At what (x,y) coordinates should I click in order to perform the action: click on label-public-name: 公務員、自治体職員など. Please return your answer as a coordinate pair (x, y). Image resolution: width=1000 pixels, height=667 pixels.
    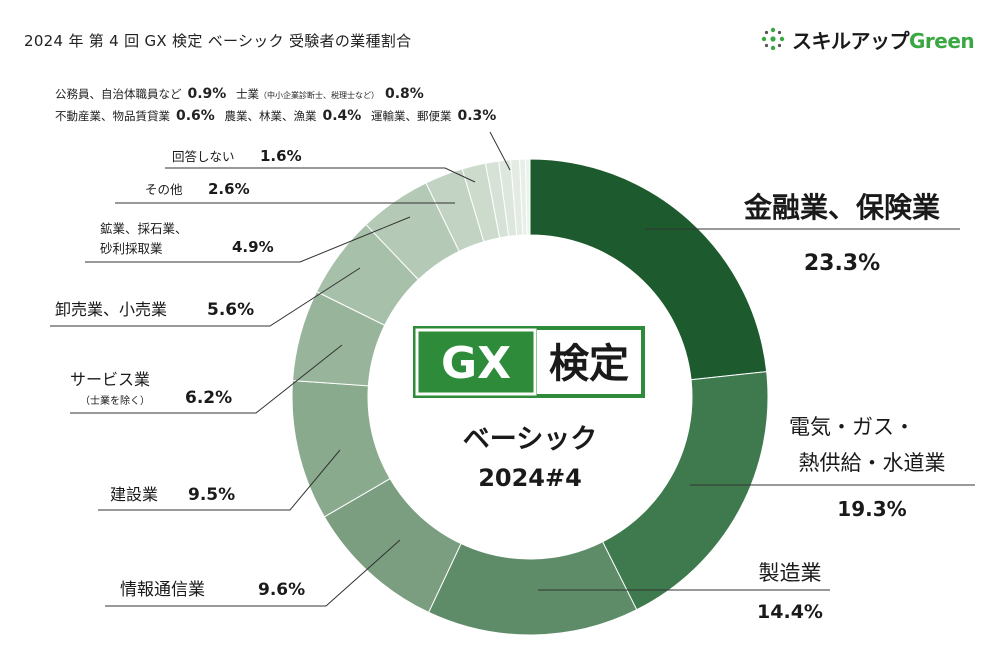
    Looking at the image, I should click on (118, 94).